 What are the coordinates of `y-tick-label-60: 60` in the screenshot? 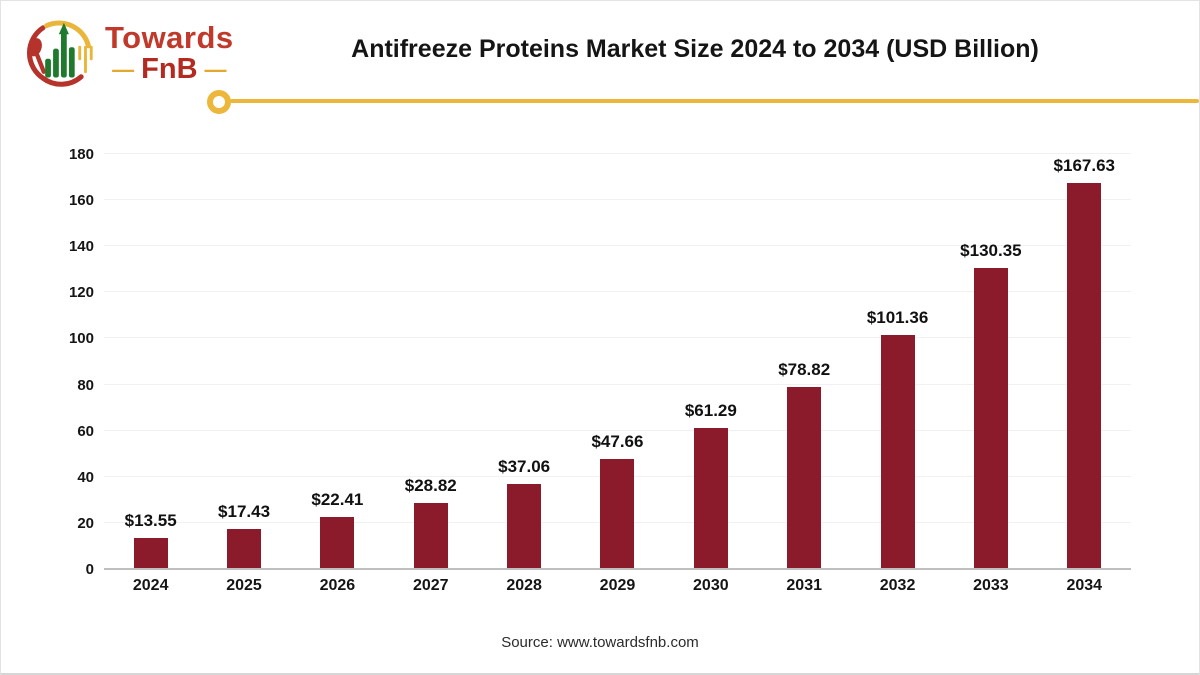 It's located at (85, 431).